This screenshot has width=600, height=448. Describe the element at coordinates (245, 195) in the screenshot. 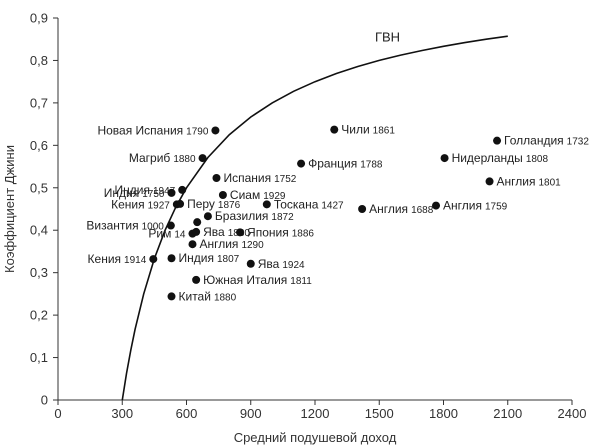

I see `data-point-name: Сиам` at that location.